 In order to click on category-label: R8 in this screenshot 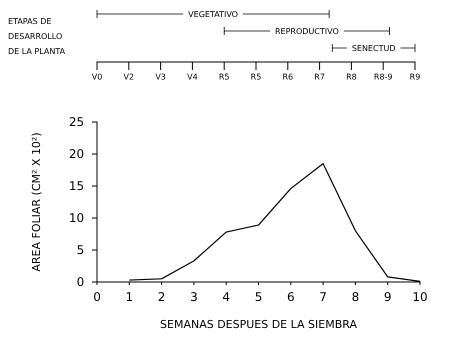, I will do `click(351, 77)`.